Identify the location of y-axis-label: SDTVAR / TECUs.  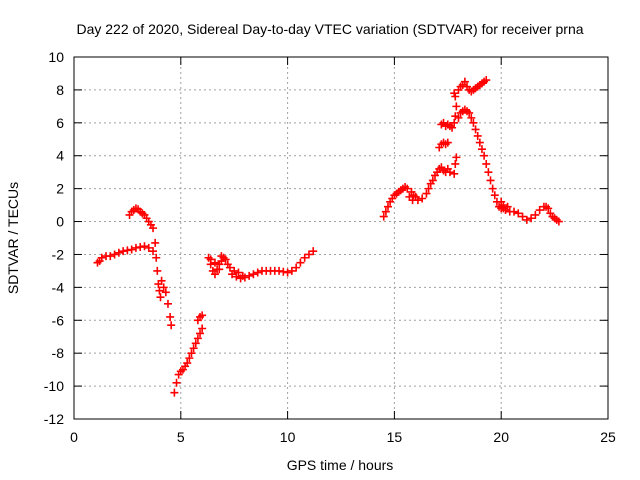
(13, 238).